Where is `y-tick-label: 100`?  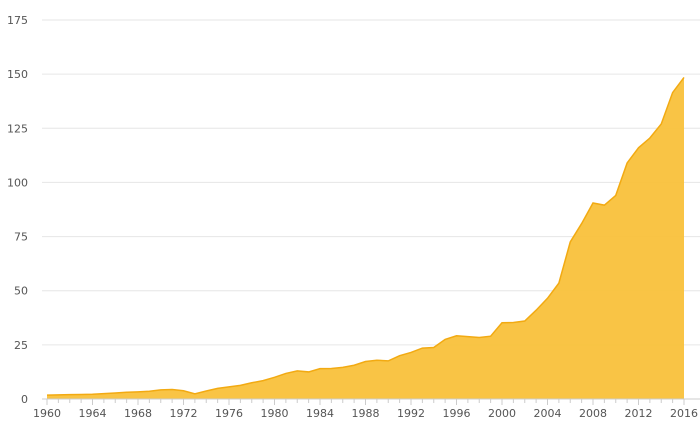
y-tick-label: 100 is located at coordinates (17, 182).